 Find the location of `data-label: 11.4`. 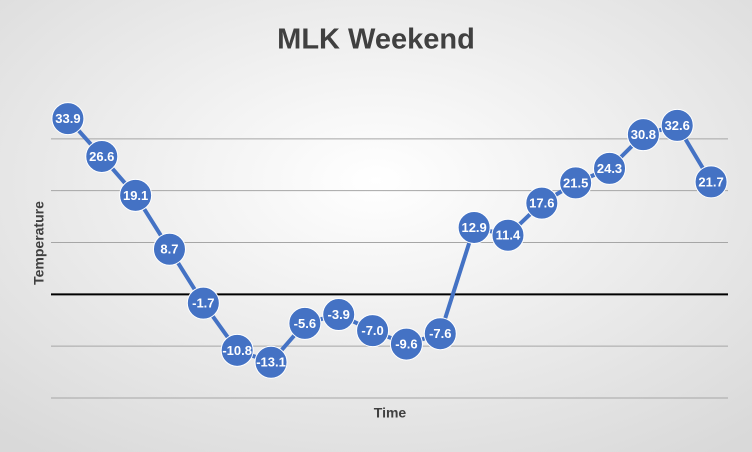

data-label: 11.4 is located at coordinates (508, 235).